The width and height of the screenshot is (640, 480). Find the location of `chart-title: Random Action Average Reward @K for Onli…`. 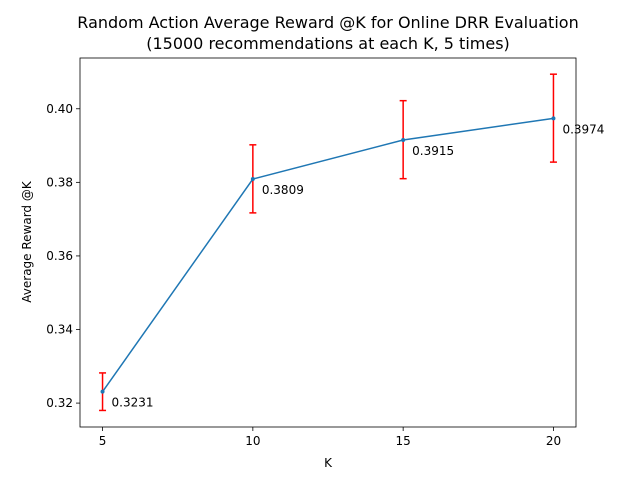

chart-title: Random Action Average Reward @K for Onli… is located at coordinates (327, 22).